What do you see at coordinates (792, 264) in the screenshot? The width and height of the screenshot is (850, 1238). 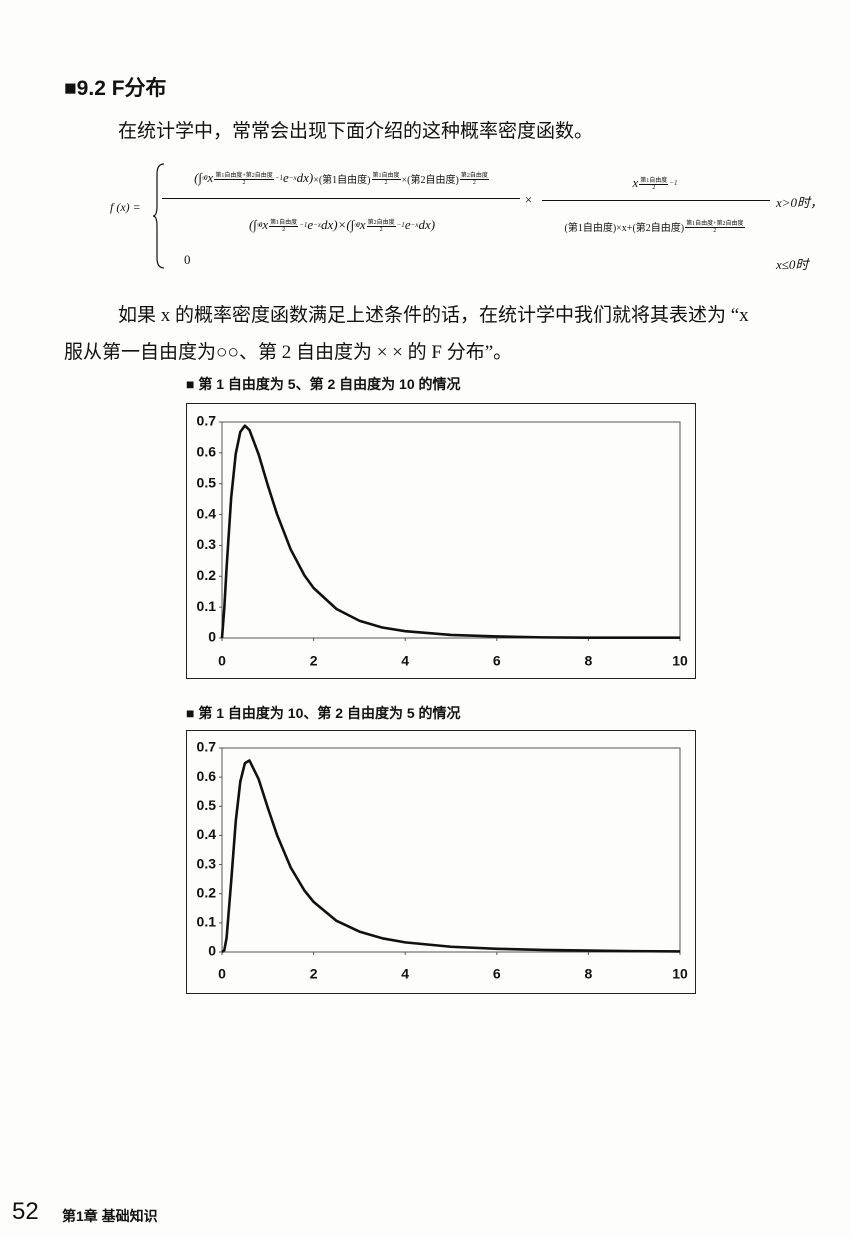 I see `text: x≤0时` at bounding box center [792, 264].